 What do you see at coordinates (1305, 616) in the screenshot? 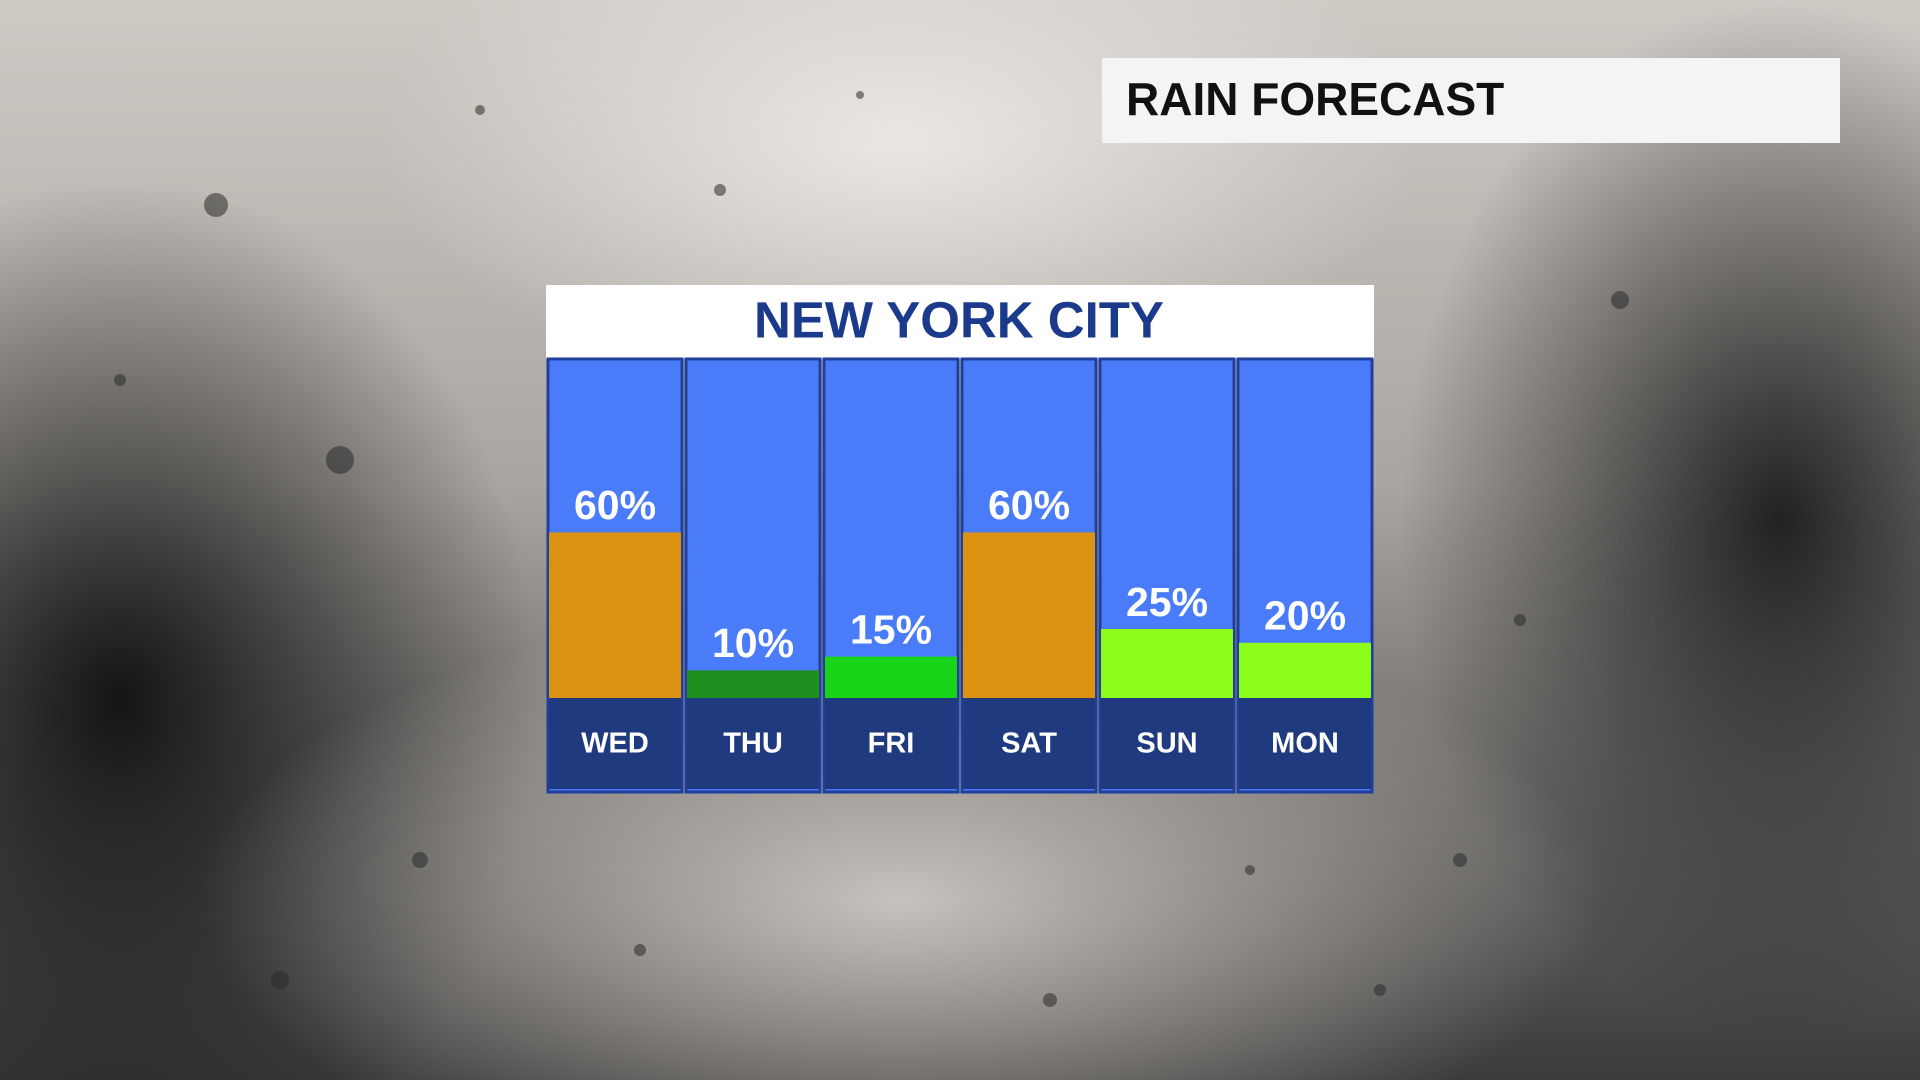
I see `value-label: 20%` at bounding box center [1305, 616].